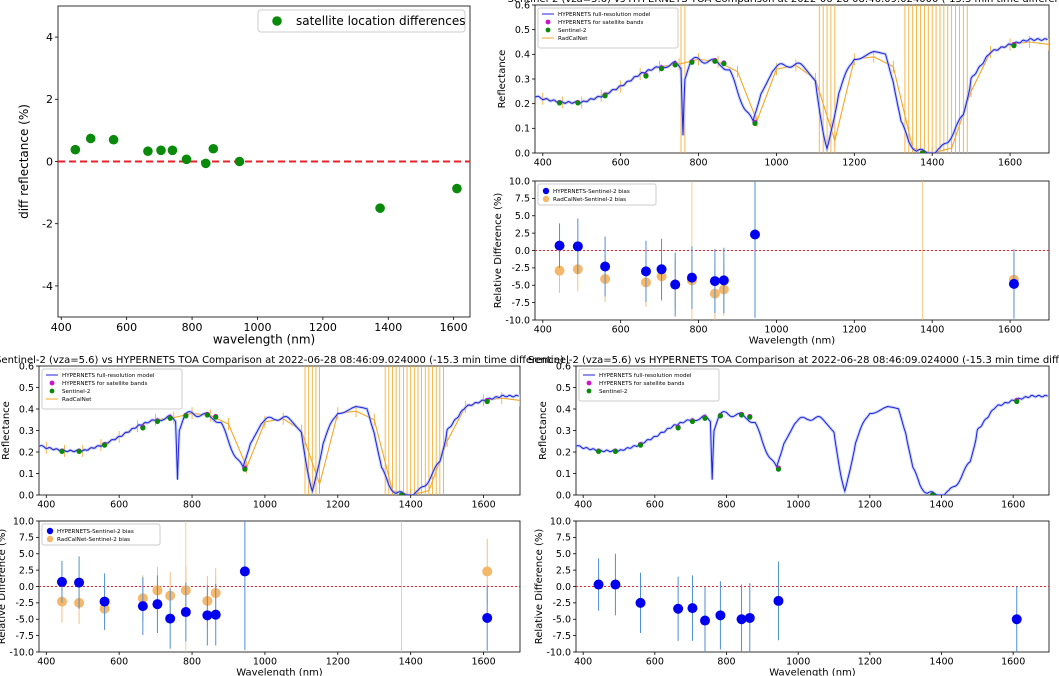 This screenshot has width=1059, height=676. Describe the element at coordinates (46, 505) in the screenshot. I see `x-tick-label: 400` at that location.